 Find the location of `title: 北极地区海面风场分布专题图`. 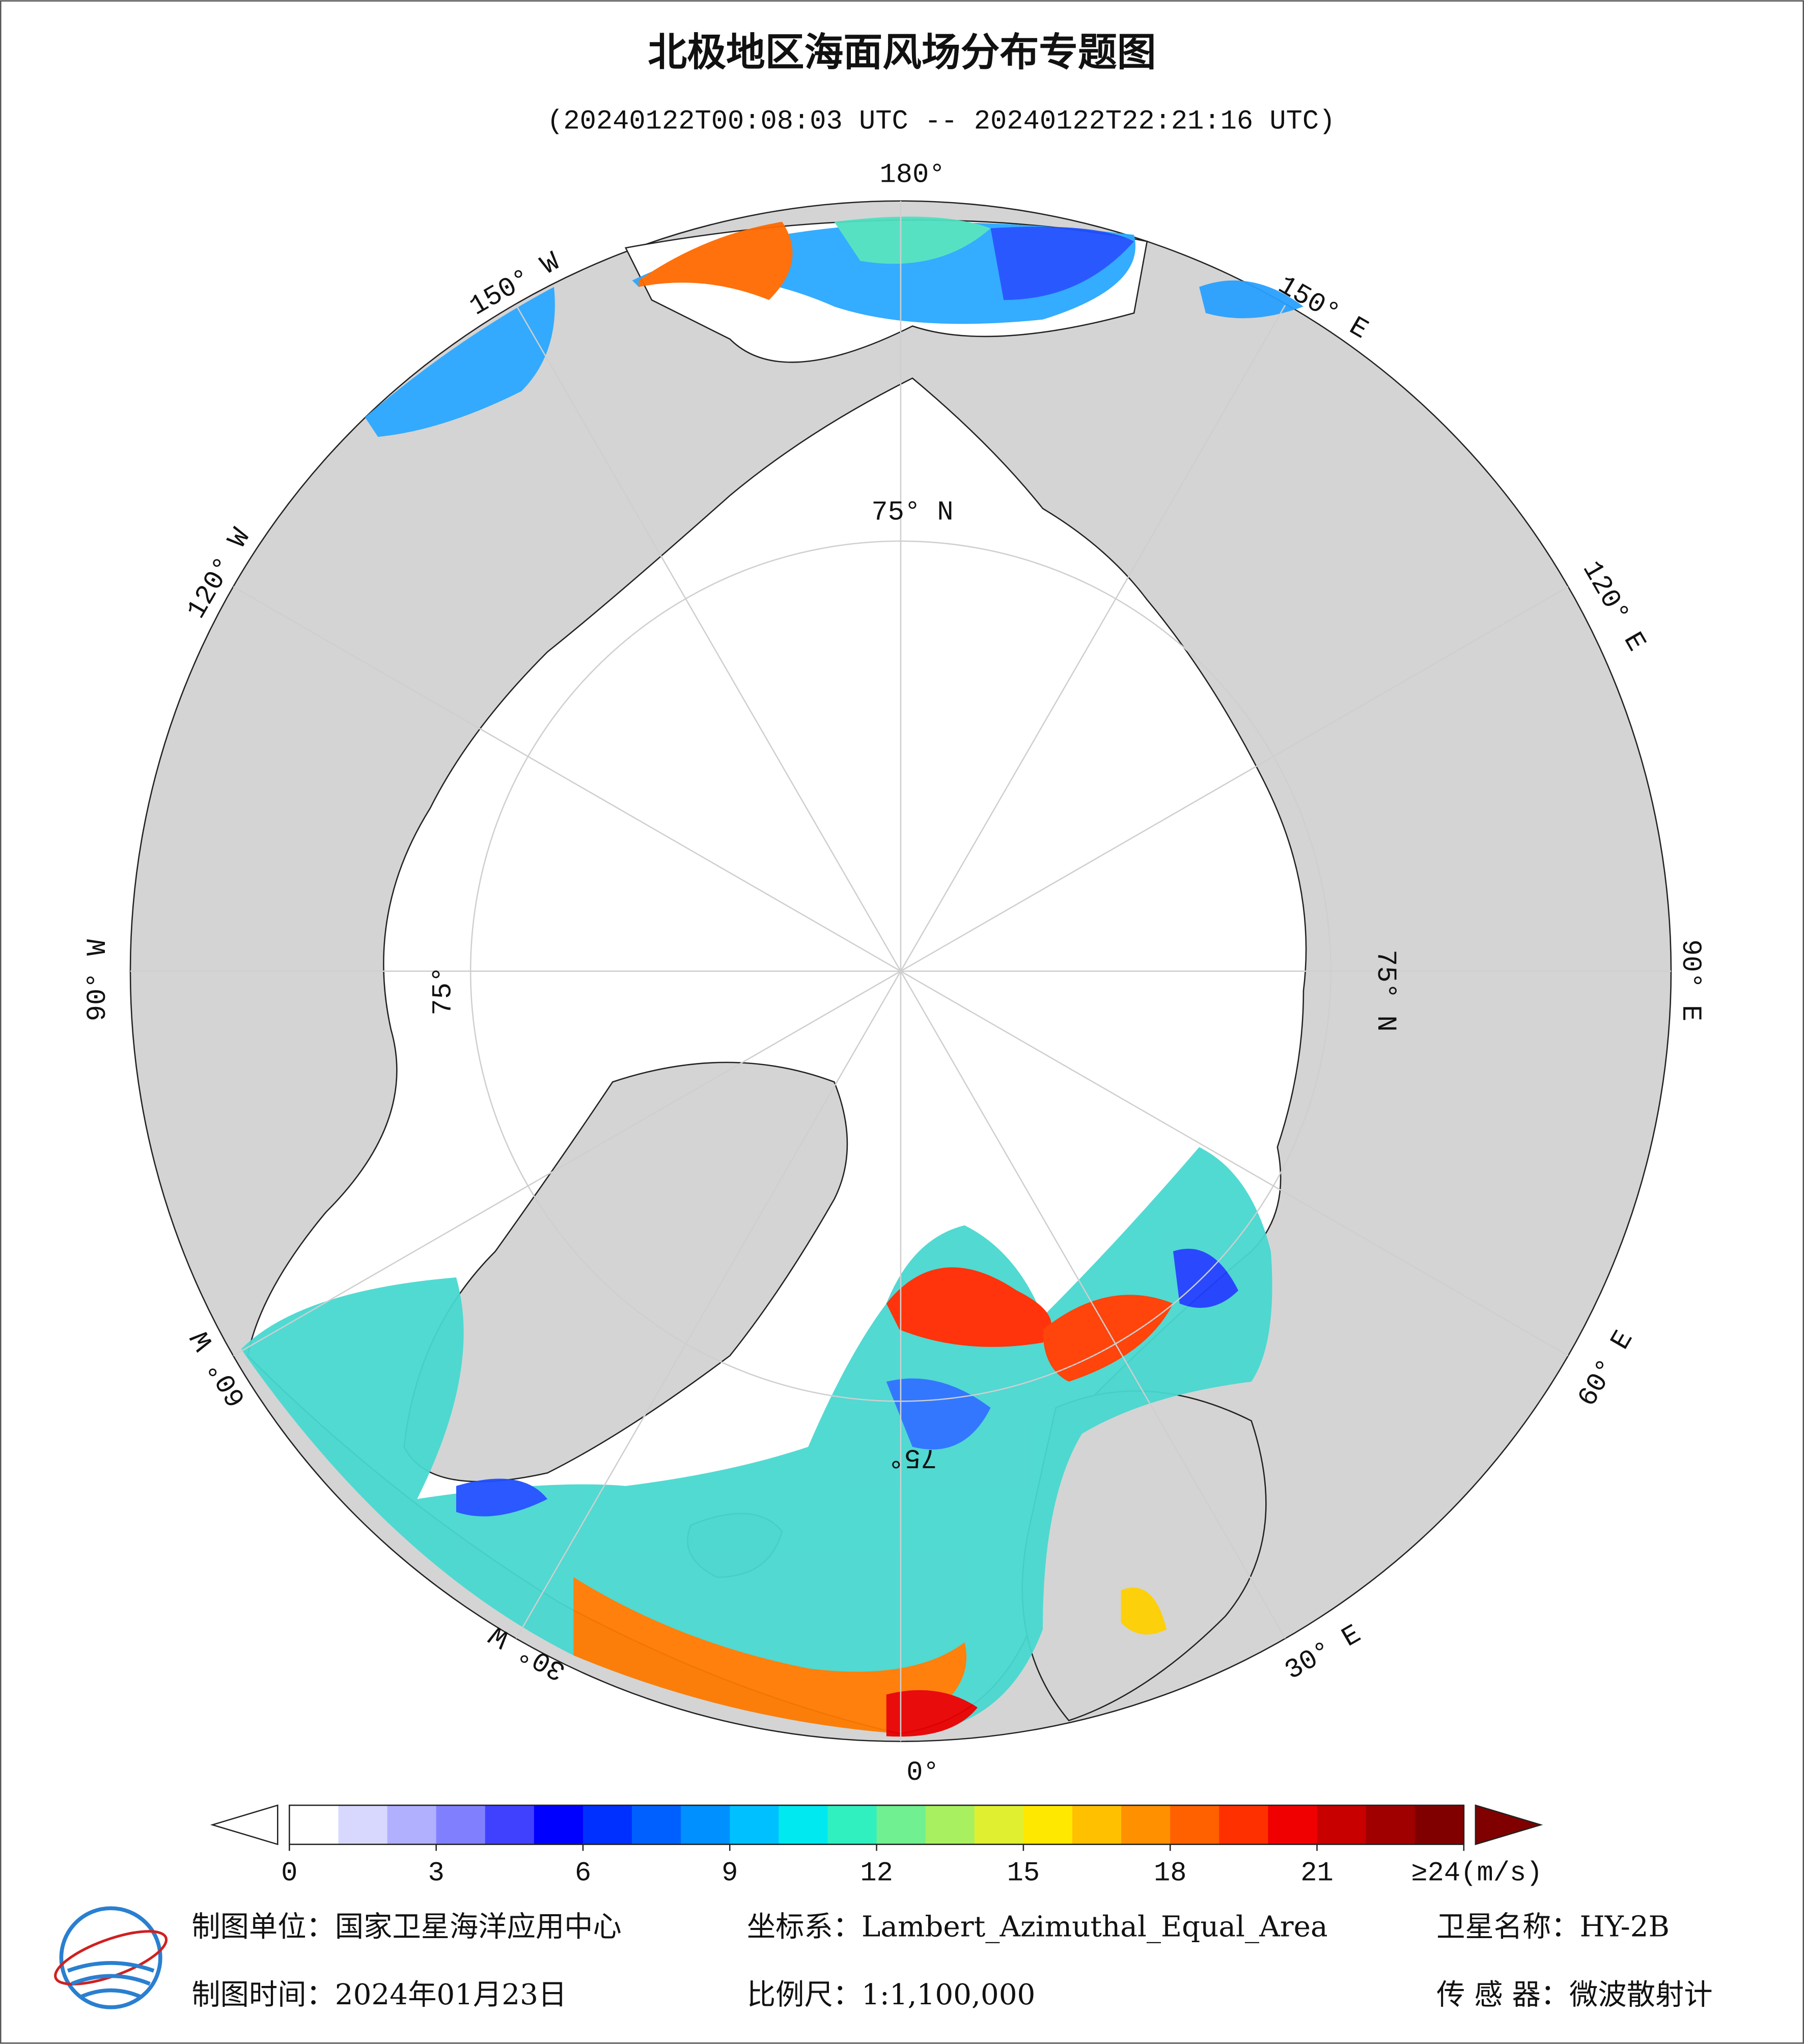

title: 北极地区海面风场分布专题图 is located at coordinates (902, 52).